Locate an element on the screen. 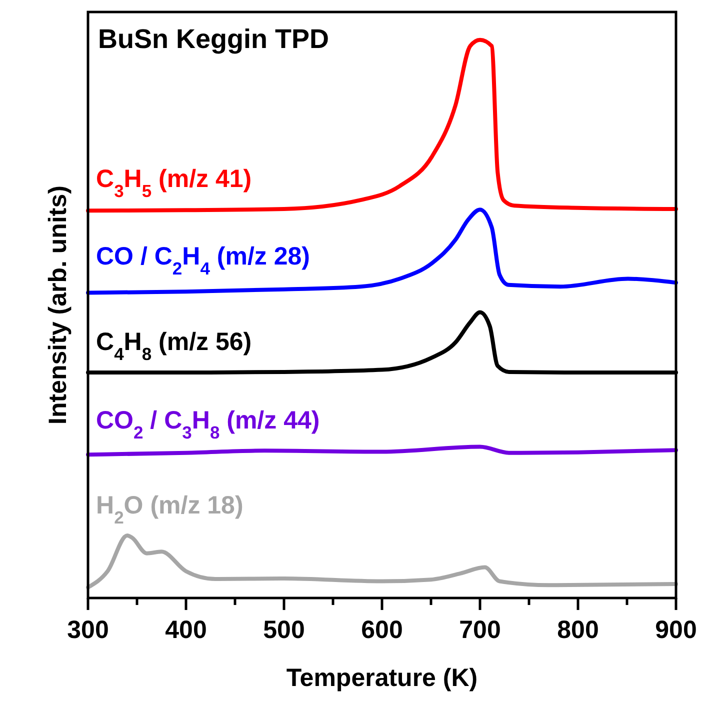 The width and height of the screenshot is (703, 703). x-tick-label: 600 is located at coordinates (382, 630).